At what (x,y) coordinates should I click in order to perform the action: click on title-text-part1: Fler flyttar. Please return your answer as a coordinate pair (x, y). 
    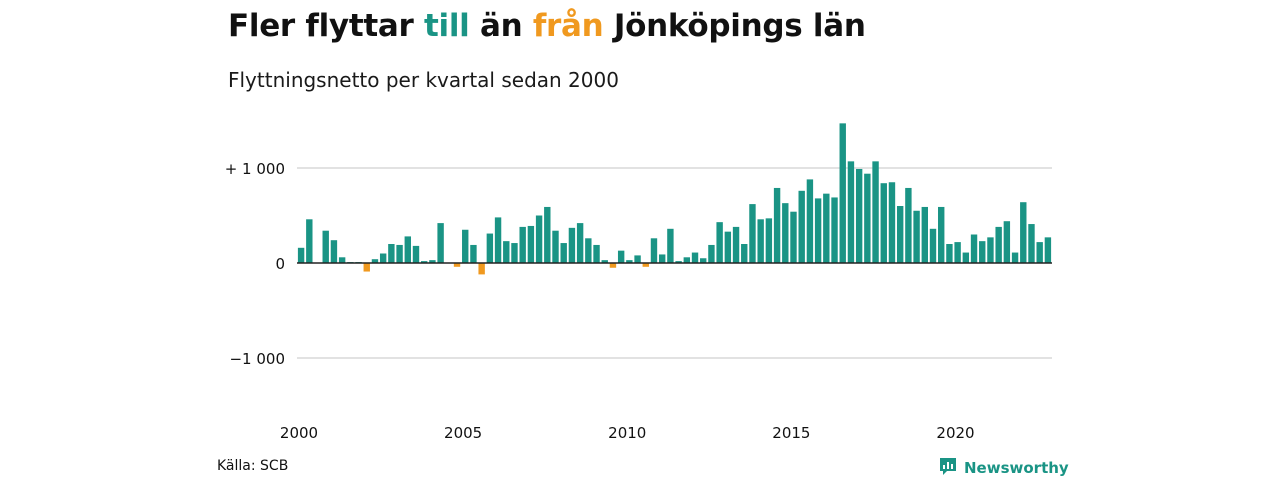
    Looking at the image, I should click on (326, 26).